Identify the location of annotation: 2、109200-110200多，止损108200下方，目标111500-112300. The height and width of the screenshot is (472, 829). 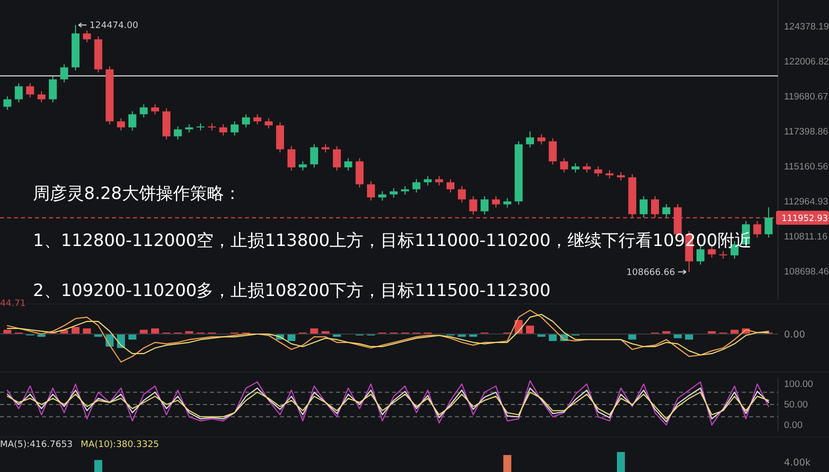
(292, 290).